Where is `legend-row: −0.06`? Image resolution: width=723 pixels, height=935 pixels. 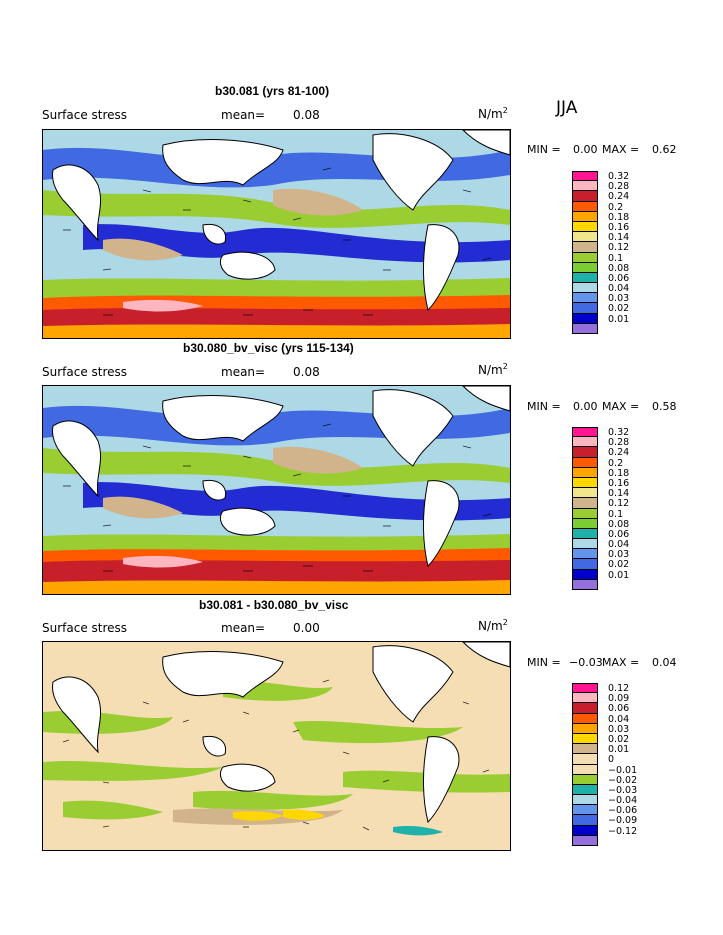 legend-row: −0.06 is located at coordinates (627, 811).